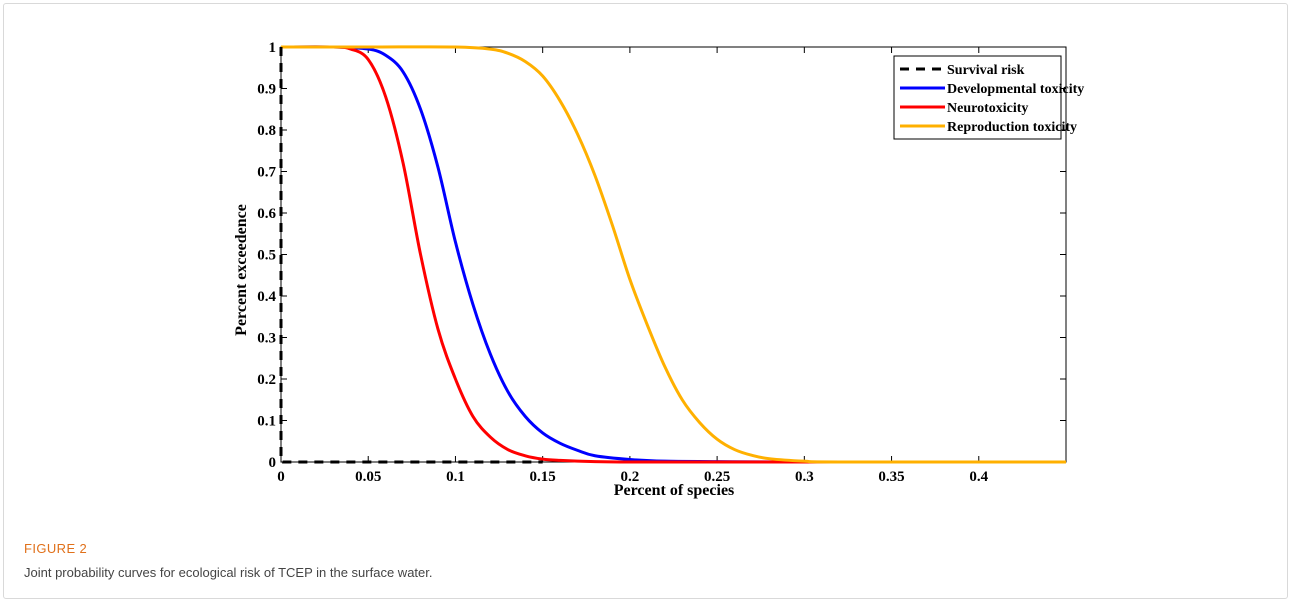 The image size is (1293, 603). I want to click on x-tick-label: 0, so click(281, 477).